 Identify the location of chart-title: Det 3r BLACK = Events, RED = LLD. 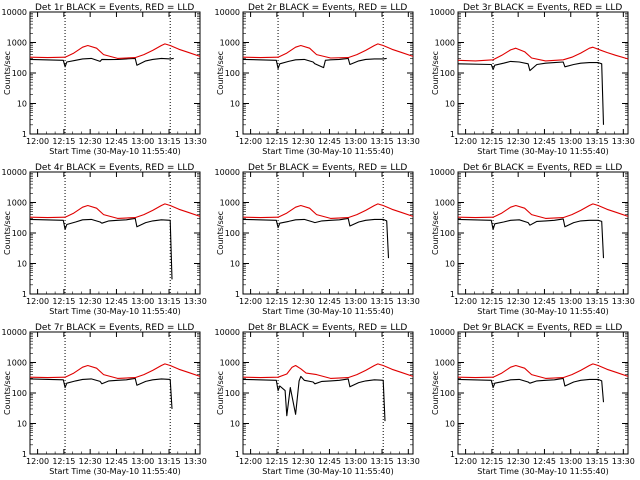
(542, 8).